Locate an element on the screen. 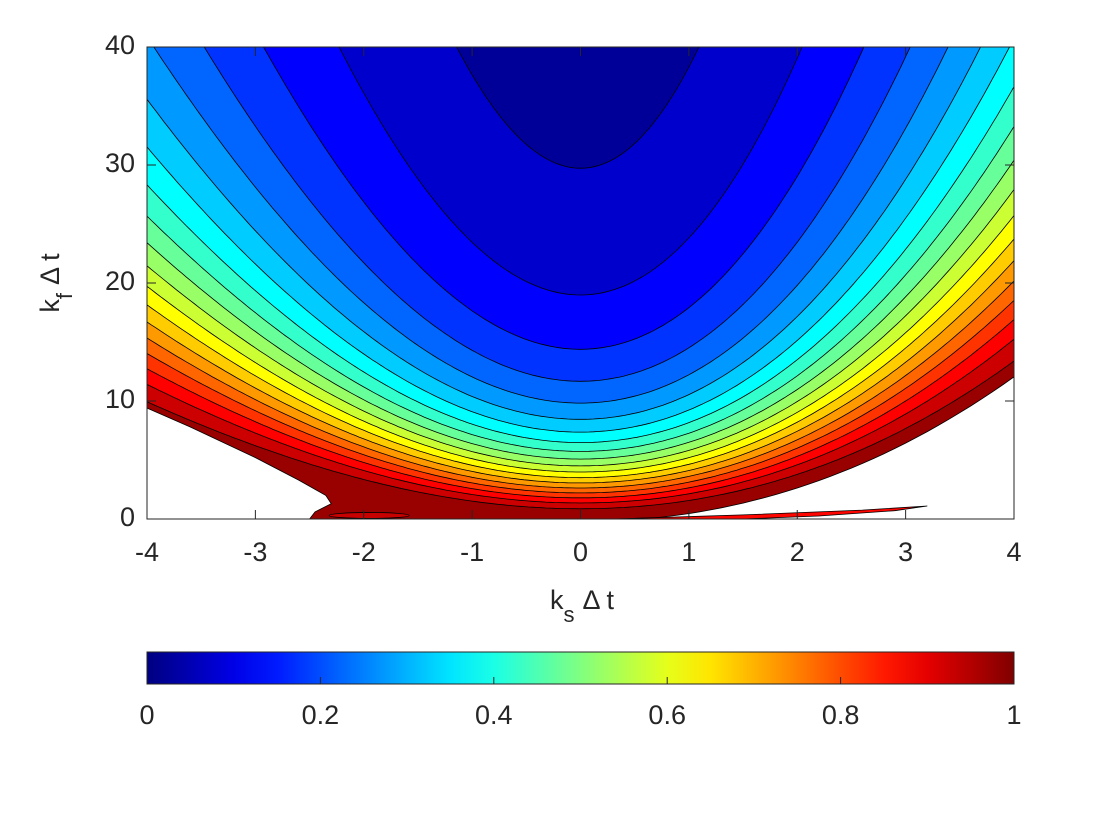 Image resolution: width=1120 pixels, height=840 pixels. colorbar-tick-label: 0.4 is located at coordinates (494, 715).